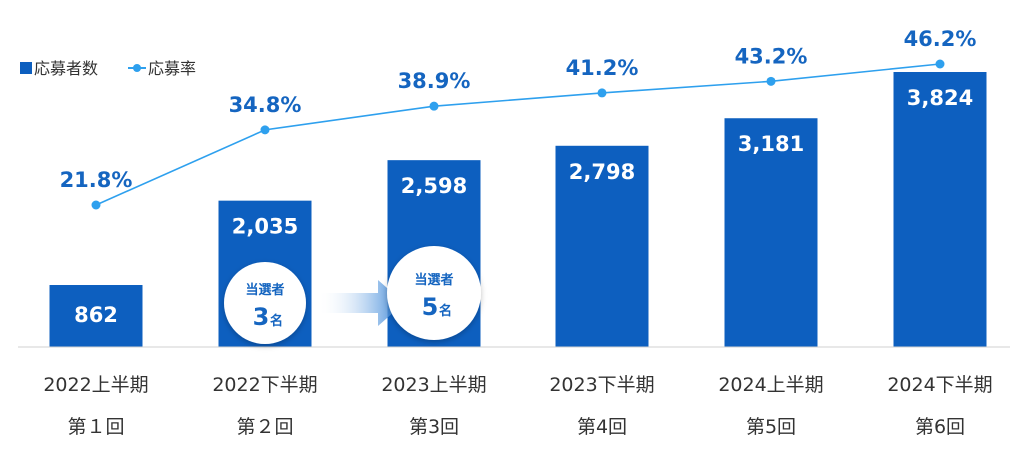  What do you see at coordinates (172, 68) in the screenshot?
I see `legend-line-label: 応募率` at bounding box center [172, 68].